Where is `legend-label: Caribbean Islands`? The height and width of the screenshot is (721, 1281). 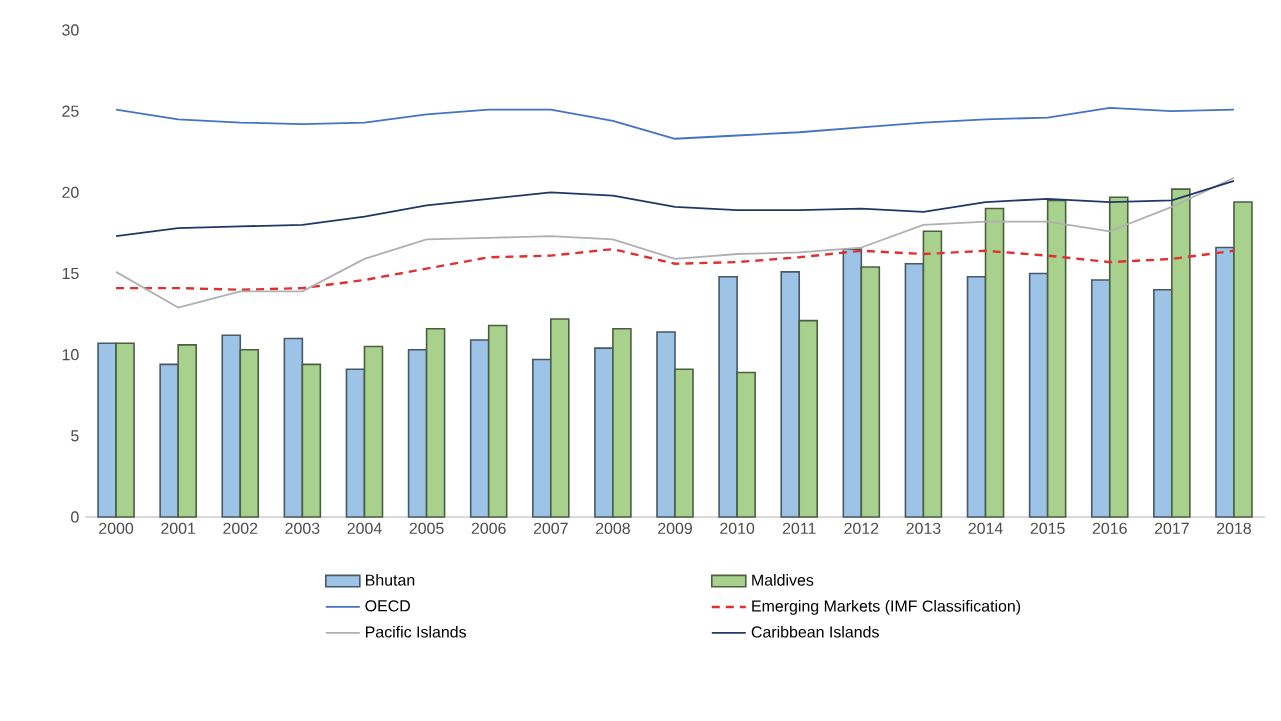
legend-label: Caribbean Islands is located at coordinates (815, 631).